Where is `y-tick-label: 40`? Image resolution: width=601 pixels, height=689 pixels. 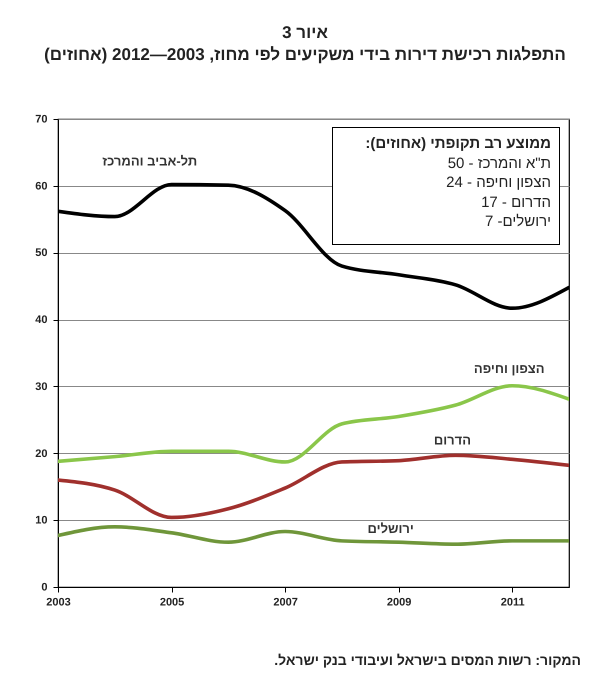
y-tick-label: 40 is located at coordinates (41, 320).